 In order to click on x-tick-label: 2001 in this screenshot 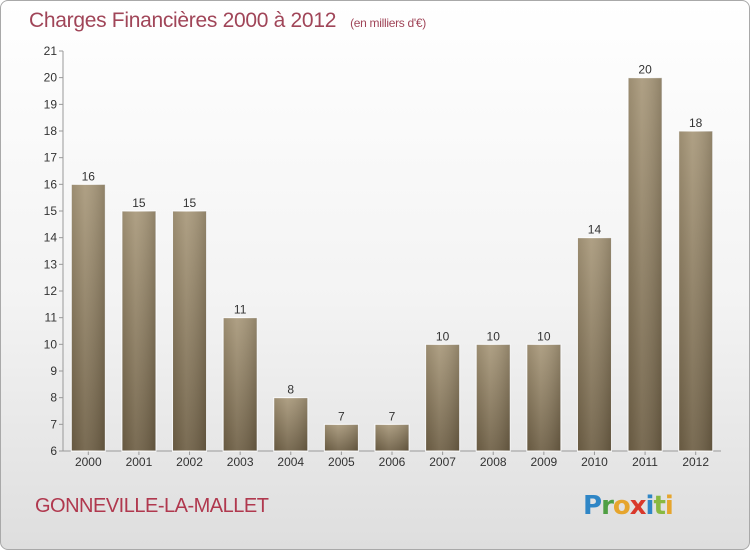, I will do `click(139, 462)`.